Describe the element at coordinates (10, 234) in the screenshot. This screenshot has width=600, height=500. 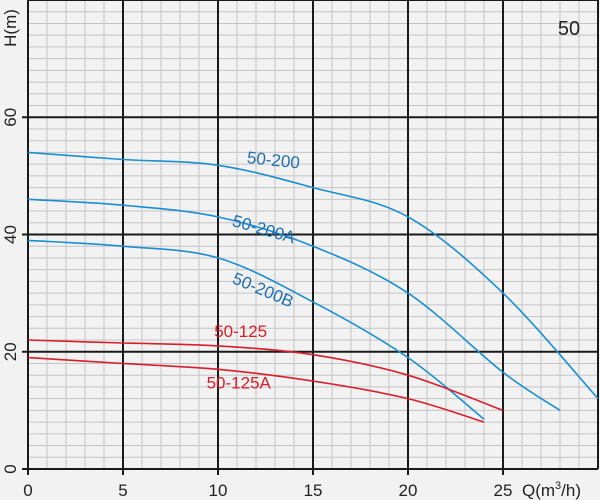
I see `y-tick-label: 40` at that location.